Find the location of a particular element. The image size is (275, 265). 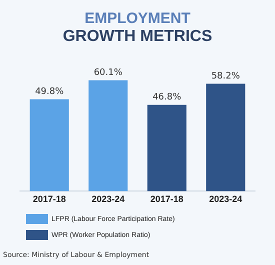

chart-title: EMPLOYMENT is located at coordinates (138, 18).